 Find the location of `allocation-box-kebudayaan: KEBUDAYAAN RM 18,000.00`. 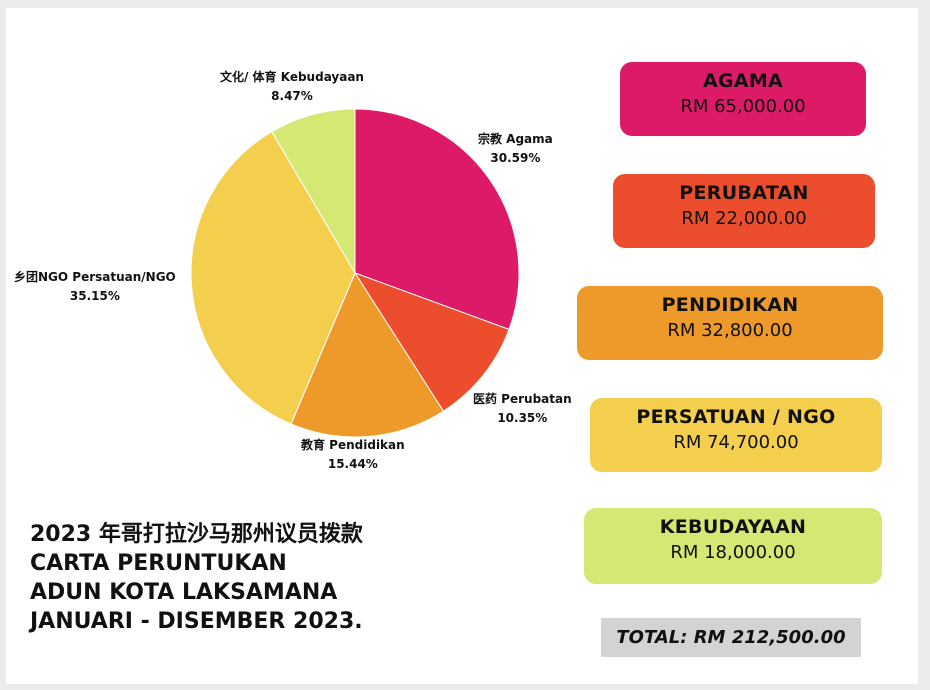

allocation-box-kebudayaan: KEBUDAYAAN RM 18,000.00 is located at coordinates (733, 546).